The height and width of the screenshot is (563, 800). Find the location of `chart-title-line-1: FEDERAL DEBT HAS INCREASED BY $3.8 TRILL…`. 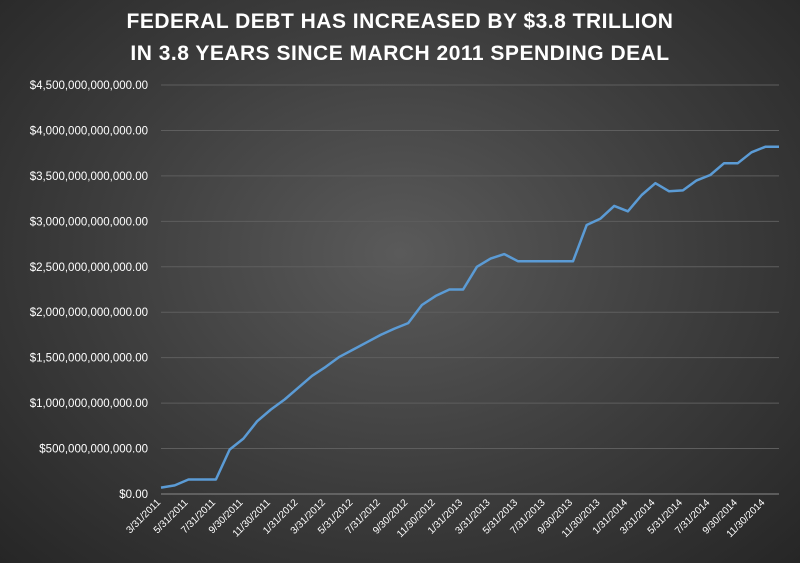

chart-title-line-1: FEDERAL DEBT HAS INCREASED BY $3.8 TRILL… is located at coordinates (400, 21).